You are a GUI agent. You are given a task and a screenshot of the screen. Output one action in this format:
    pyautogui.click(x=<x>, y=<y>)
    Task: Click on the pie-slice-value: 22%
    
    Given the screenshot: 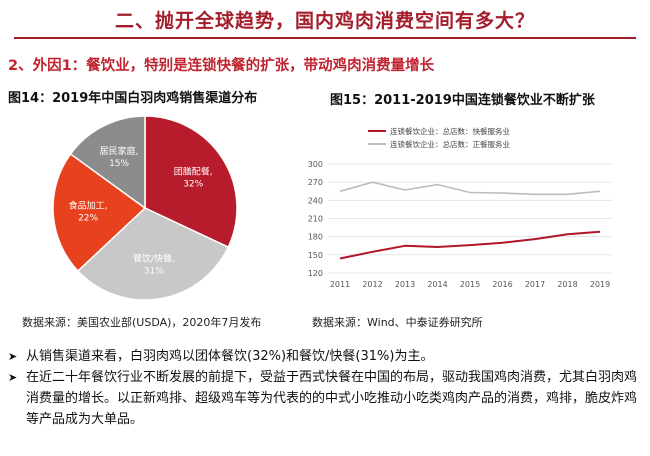 What is the action you would take?
    pyautogui.click(x=88, y=219)
    